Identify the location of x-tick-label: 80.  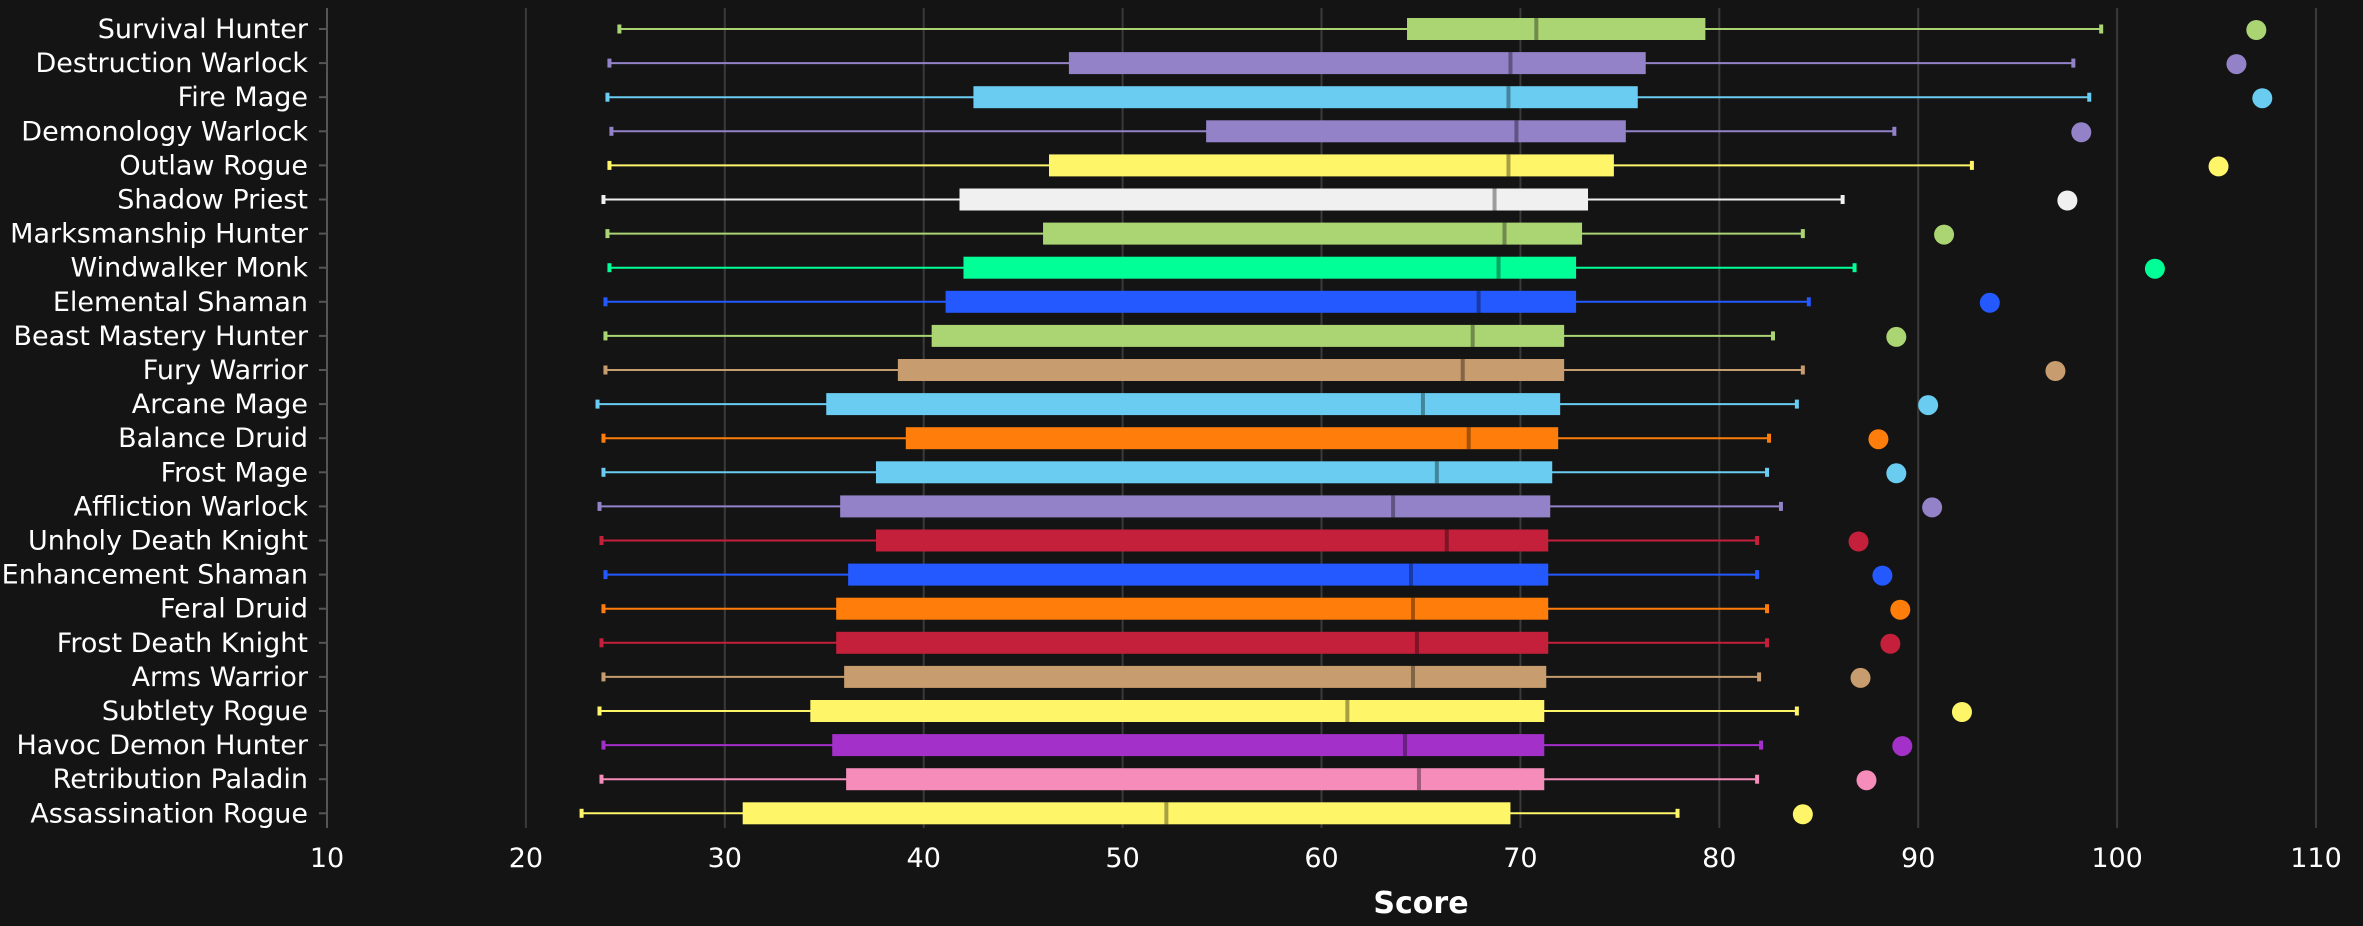
(1719, 858).